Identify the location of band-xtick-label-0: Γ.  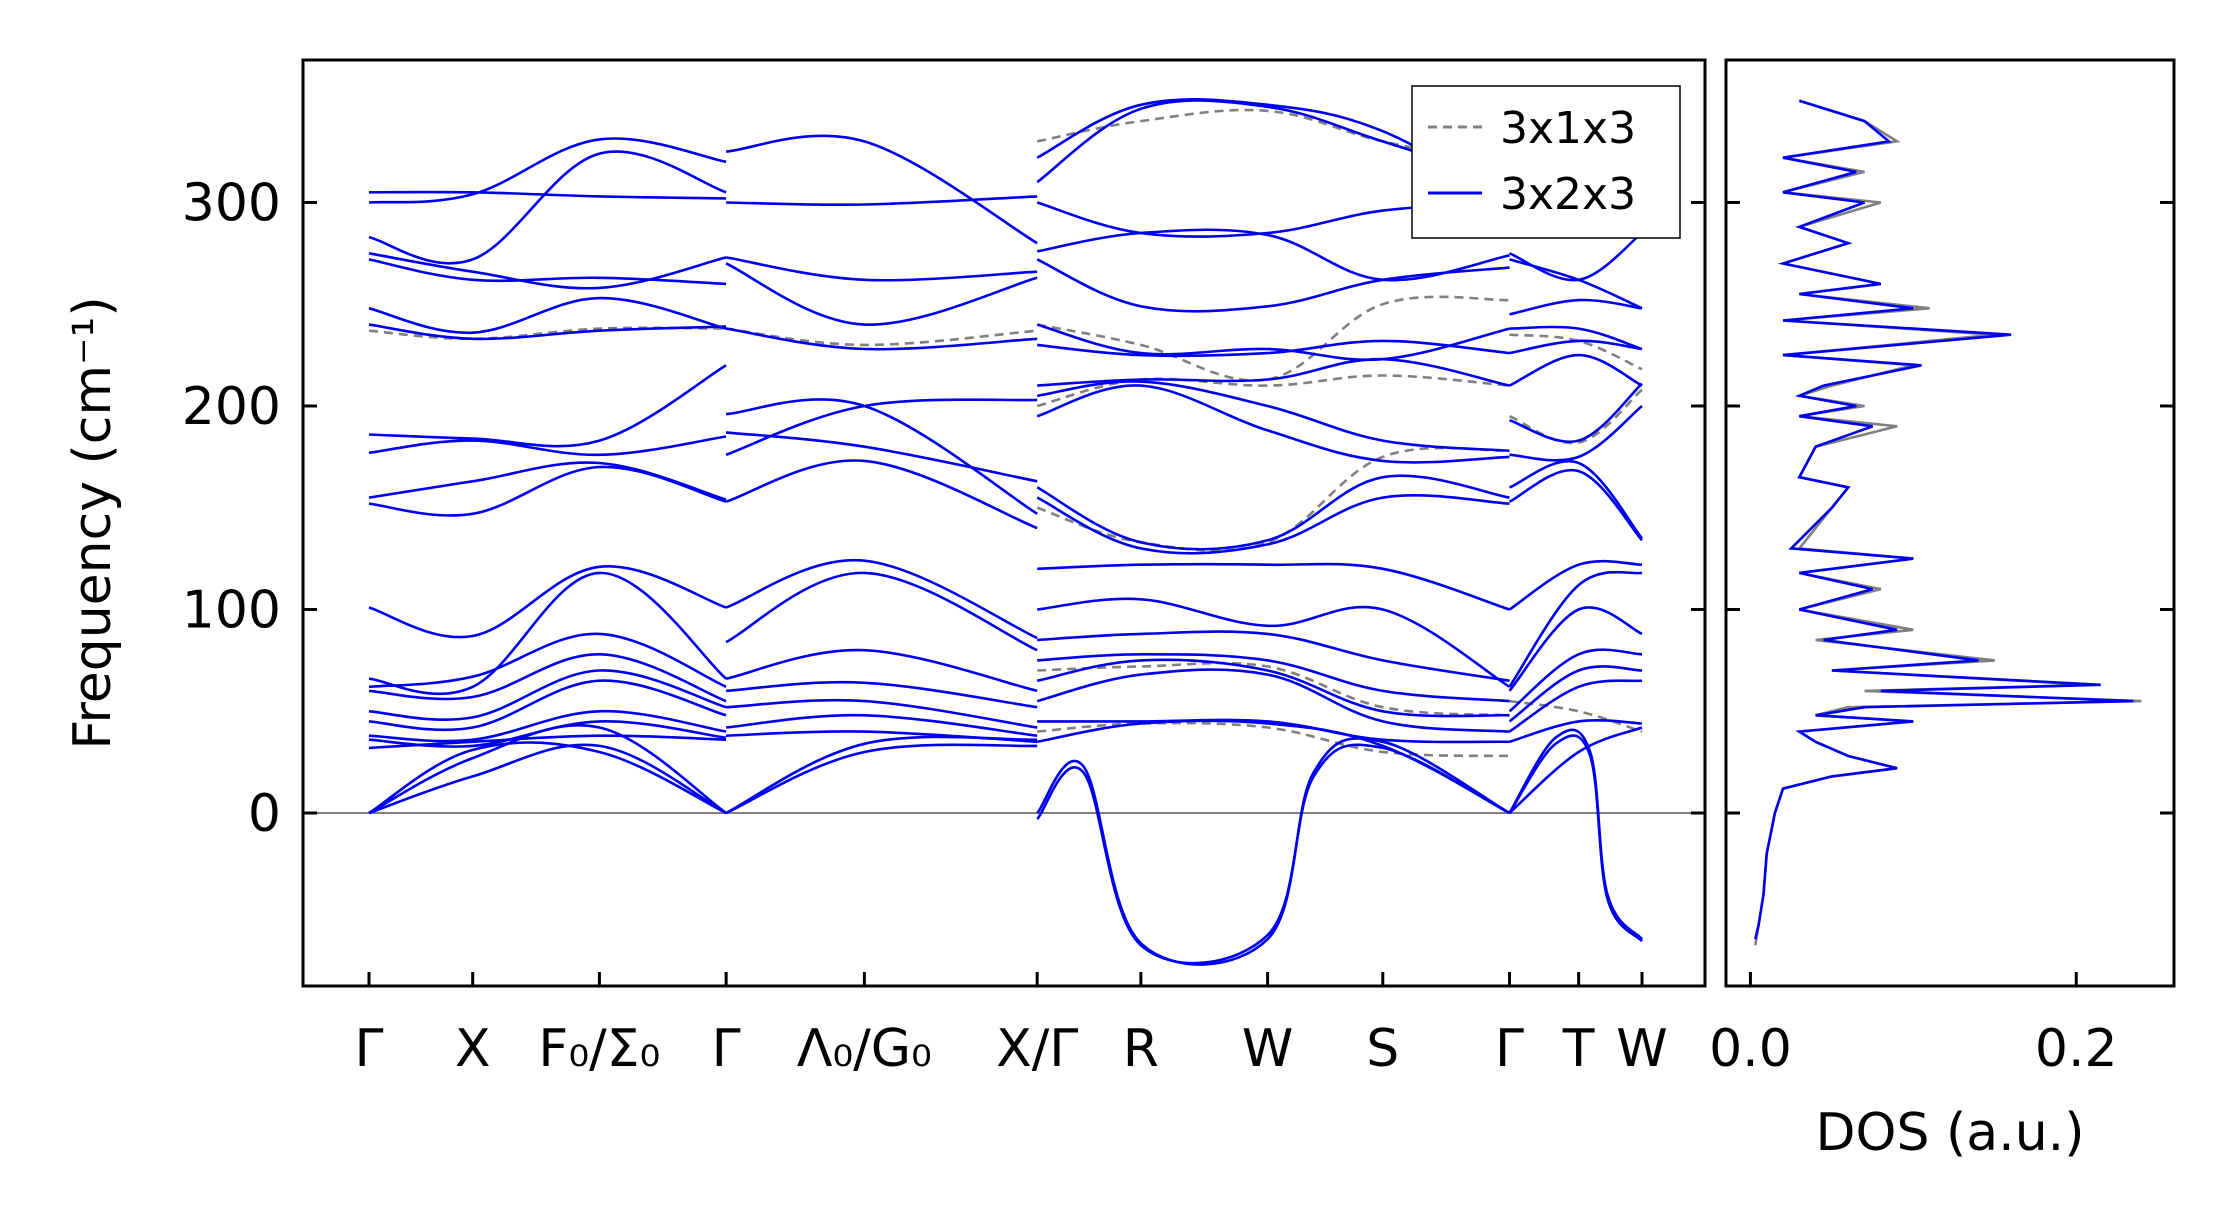
(369, 1049).